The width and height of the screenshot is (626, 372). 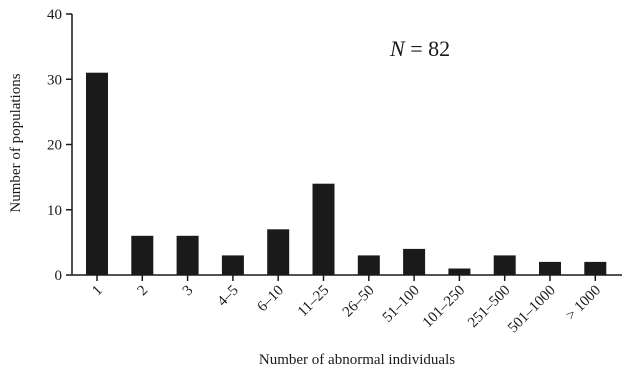 What do you see at coordinates (143, 291) in the screenshot?
I see `x-tick-label-1: 2` at bounding box center [143, 291].